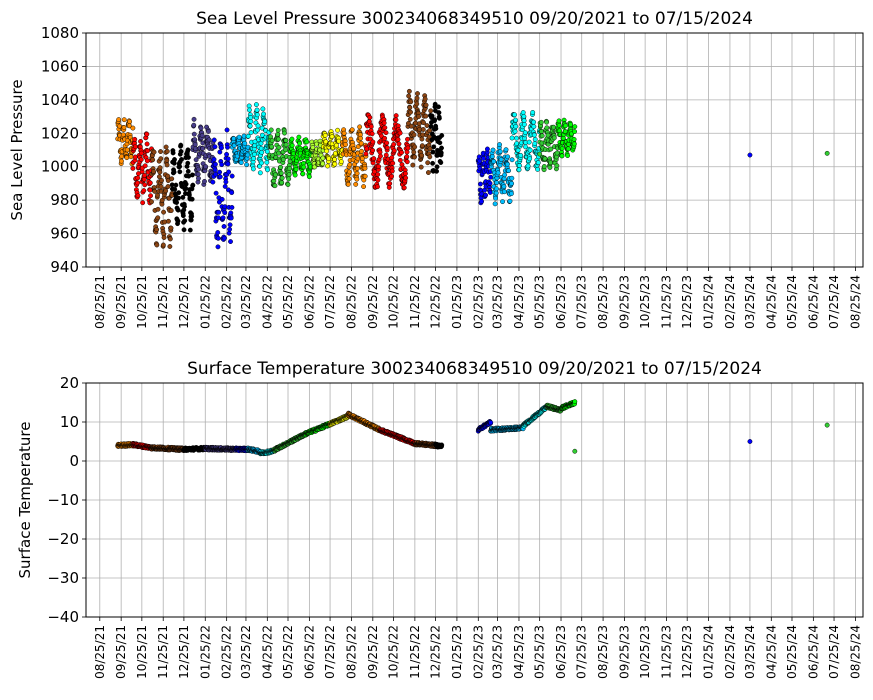 The width and height of the screenshot is (873, 700). What do you see at coordinates (792, 652) in the screenshot?
I see `x-tick-label: 05/25/24` at bounding box center [792, 652].